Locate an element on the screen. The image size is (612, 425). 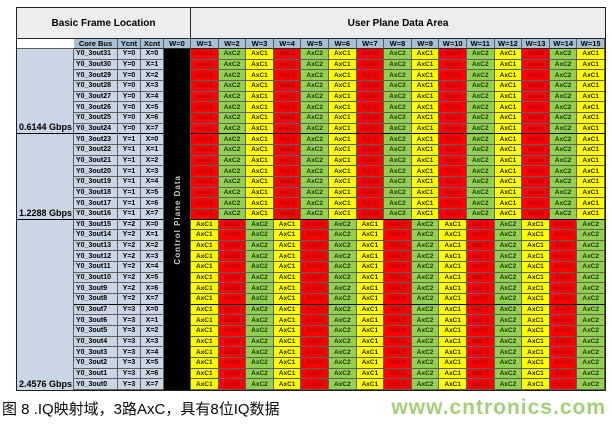
xcnt-value: X=6 is located at coordinates (152, 118).